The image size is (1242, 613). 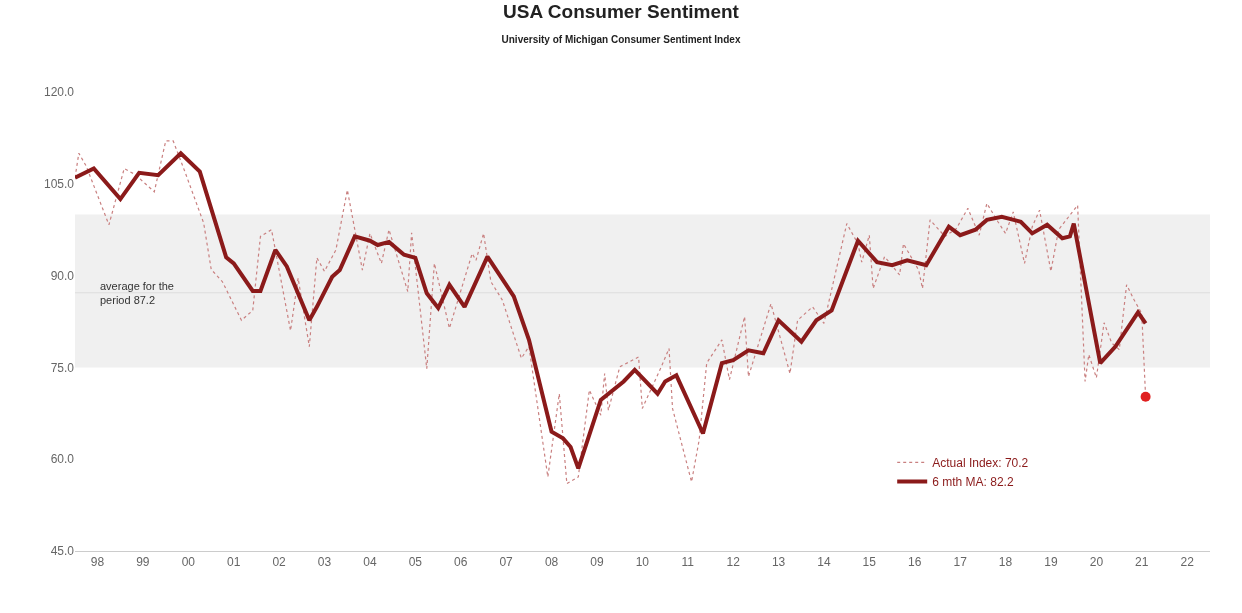 What do you see at coordinates (59, 92) in the screenshot?
I see `y-tick-label: 120.0` at bounding box center [59, 92].